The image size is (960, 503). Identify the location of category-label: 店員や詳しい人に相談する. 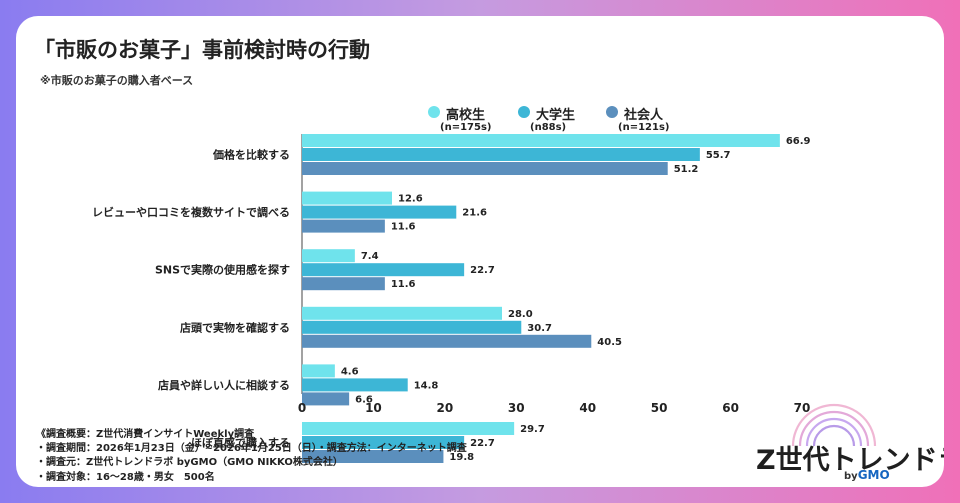
(224, 385).